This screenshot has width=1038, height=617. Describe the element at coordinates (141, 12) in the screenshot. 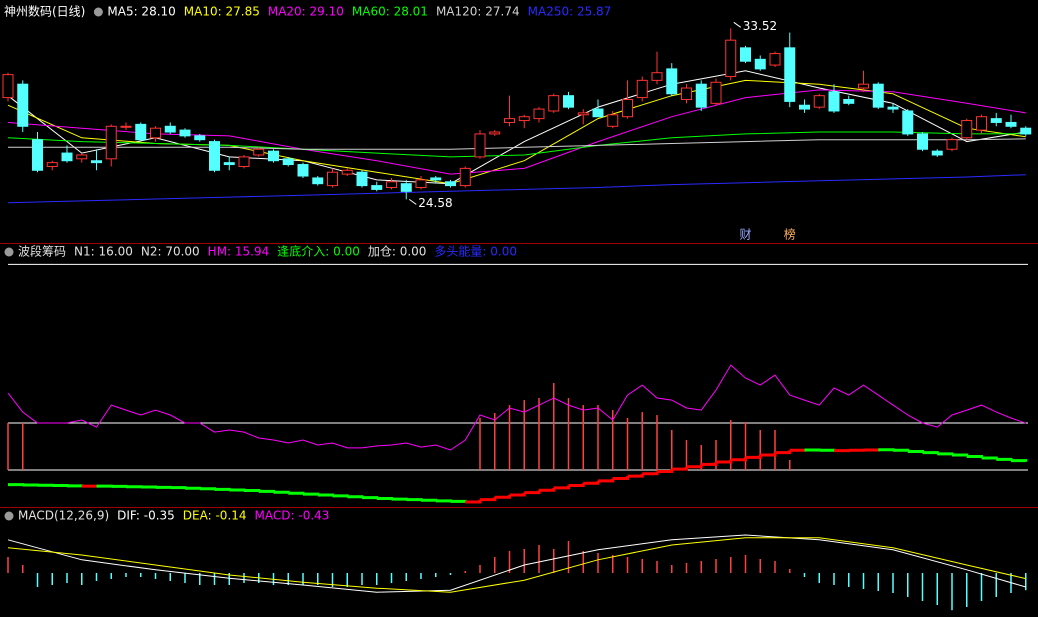

I see `legend-entry: MA5: 28.10` at that location.